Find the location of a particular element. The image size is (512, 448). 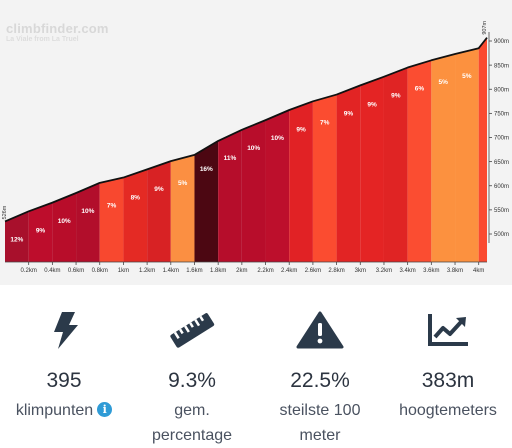

x-tick-label: 2.4km is located at coordinates (289, 271).